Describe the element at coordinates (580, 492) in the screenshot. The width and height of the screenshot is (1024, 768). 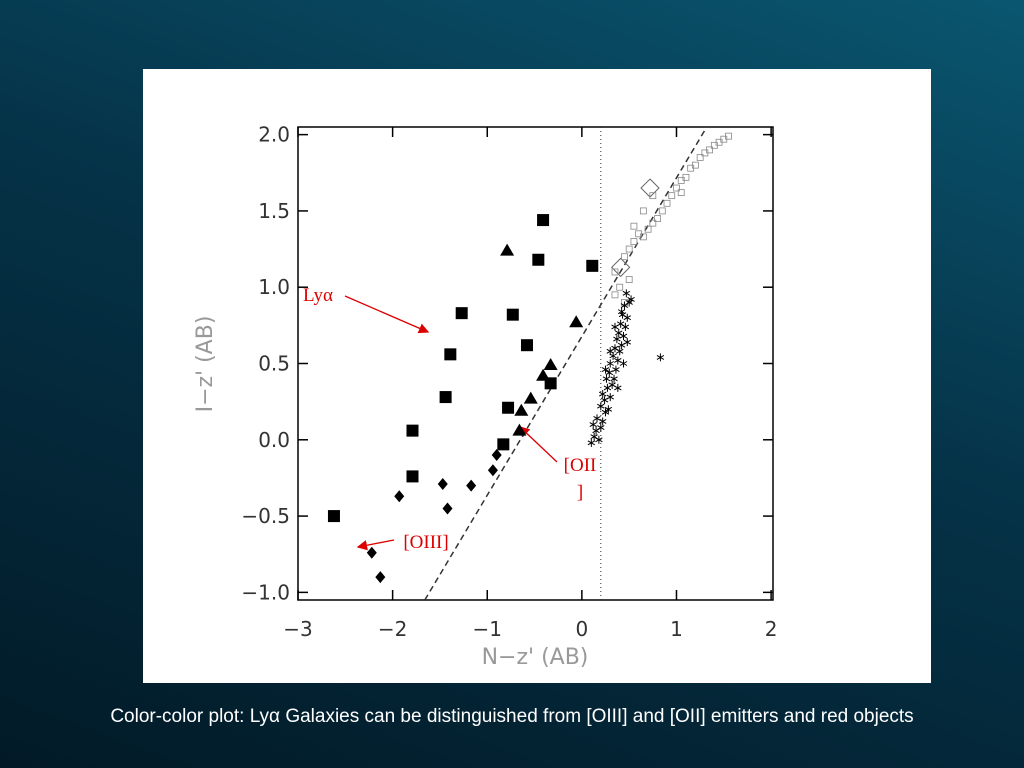
I see `annotation: ]` at that location.